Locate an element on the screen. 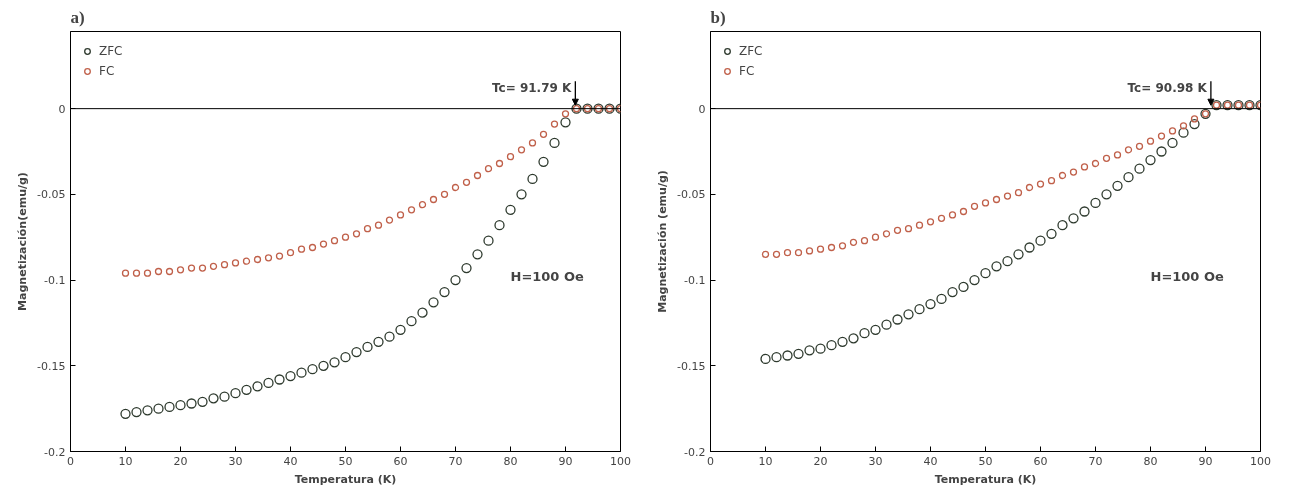 The image size is (1292, 492). y-axis-title: Magnetización(emu/g) is located at coordinates (23, 241).